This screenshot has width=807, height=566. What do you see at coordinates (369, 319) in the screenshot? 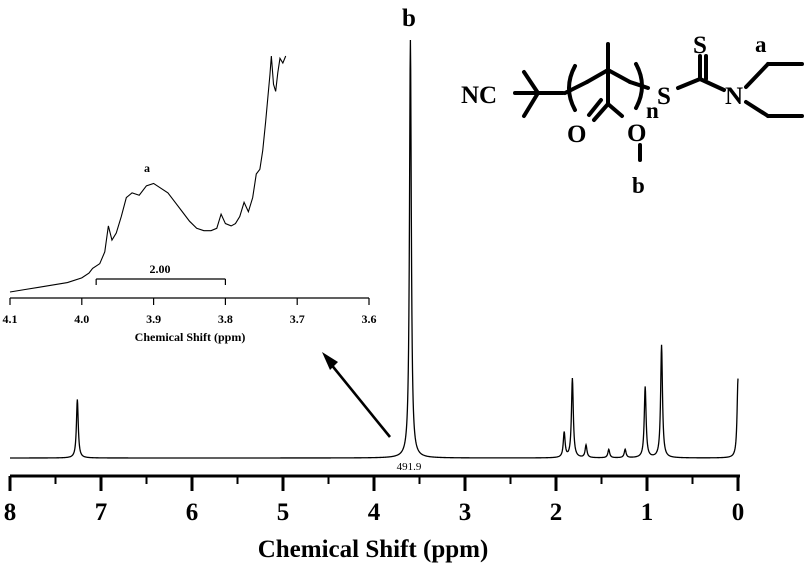
I see `inset-x-tick-label: 3.6` at bounding box center [369, 319].